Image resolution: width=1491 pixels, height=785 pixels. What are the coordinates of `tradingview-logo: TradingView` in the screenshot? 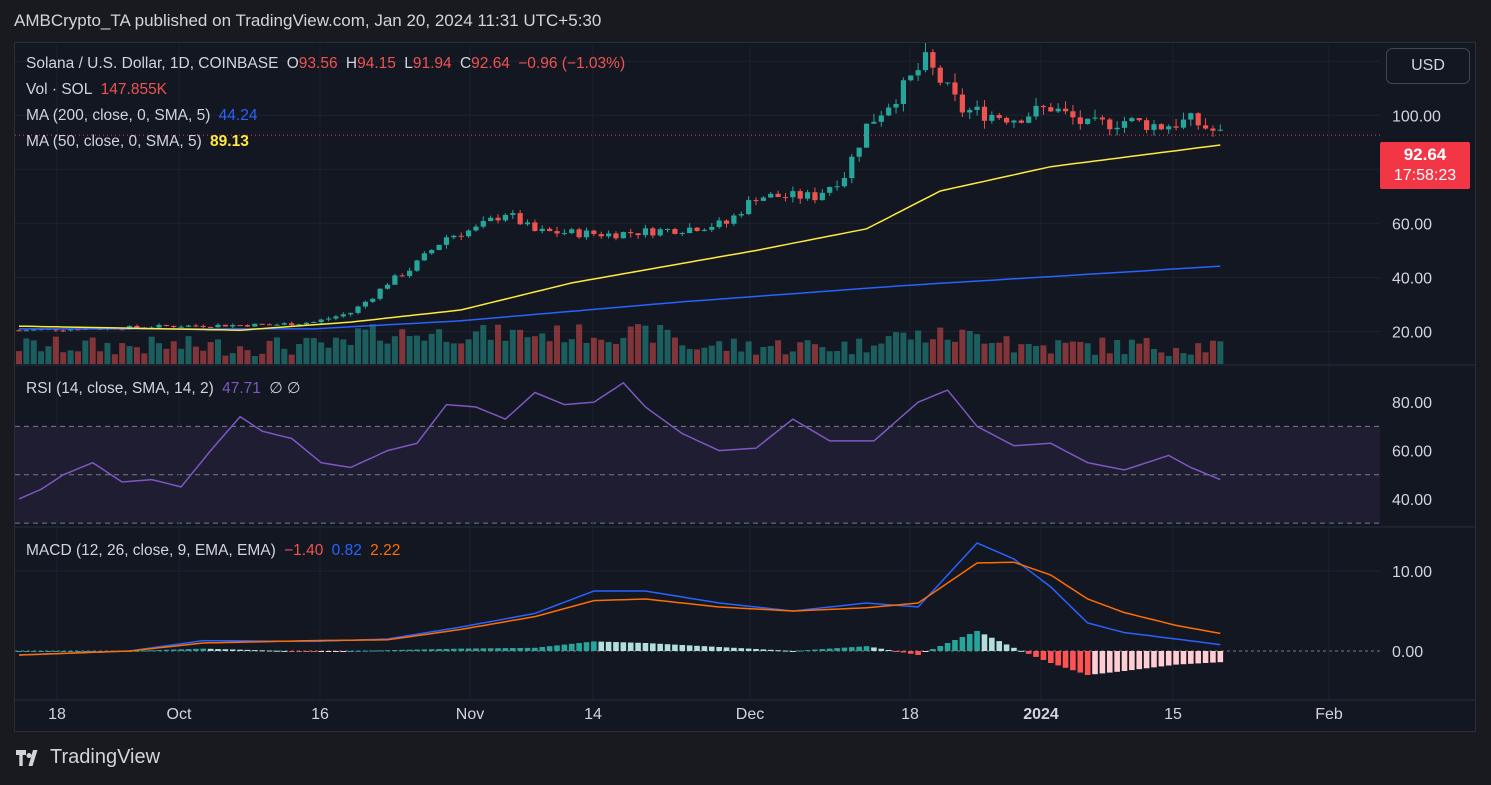 It's located at (88, 757).